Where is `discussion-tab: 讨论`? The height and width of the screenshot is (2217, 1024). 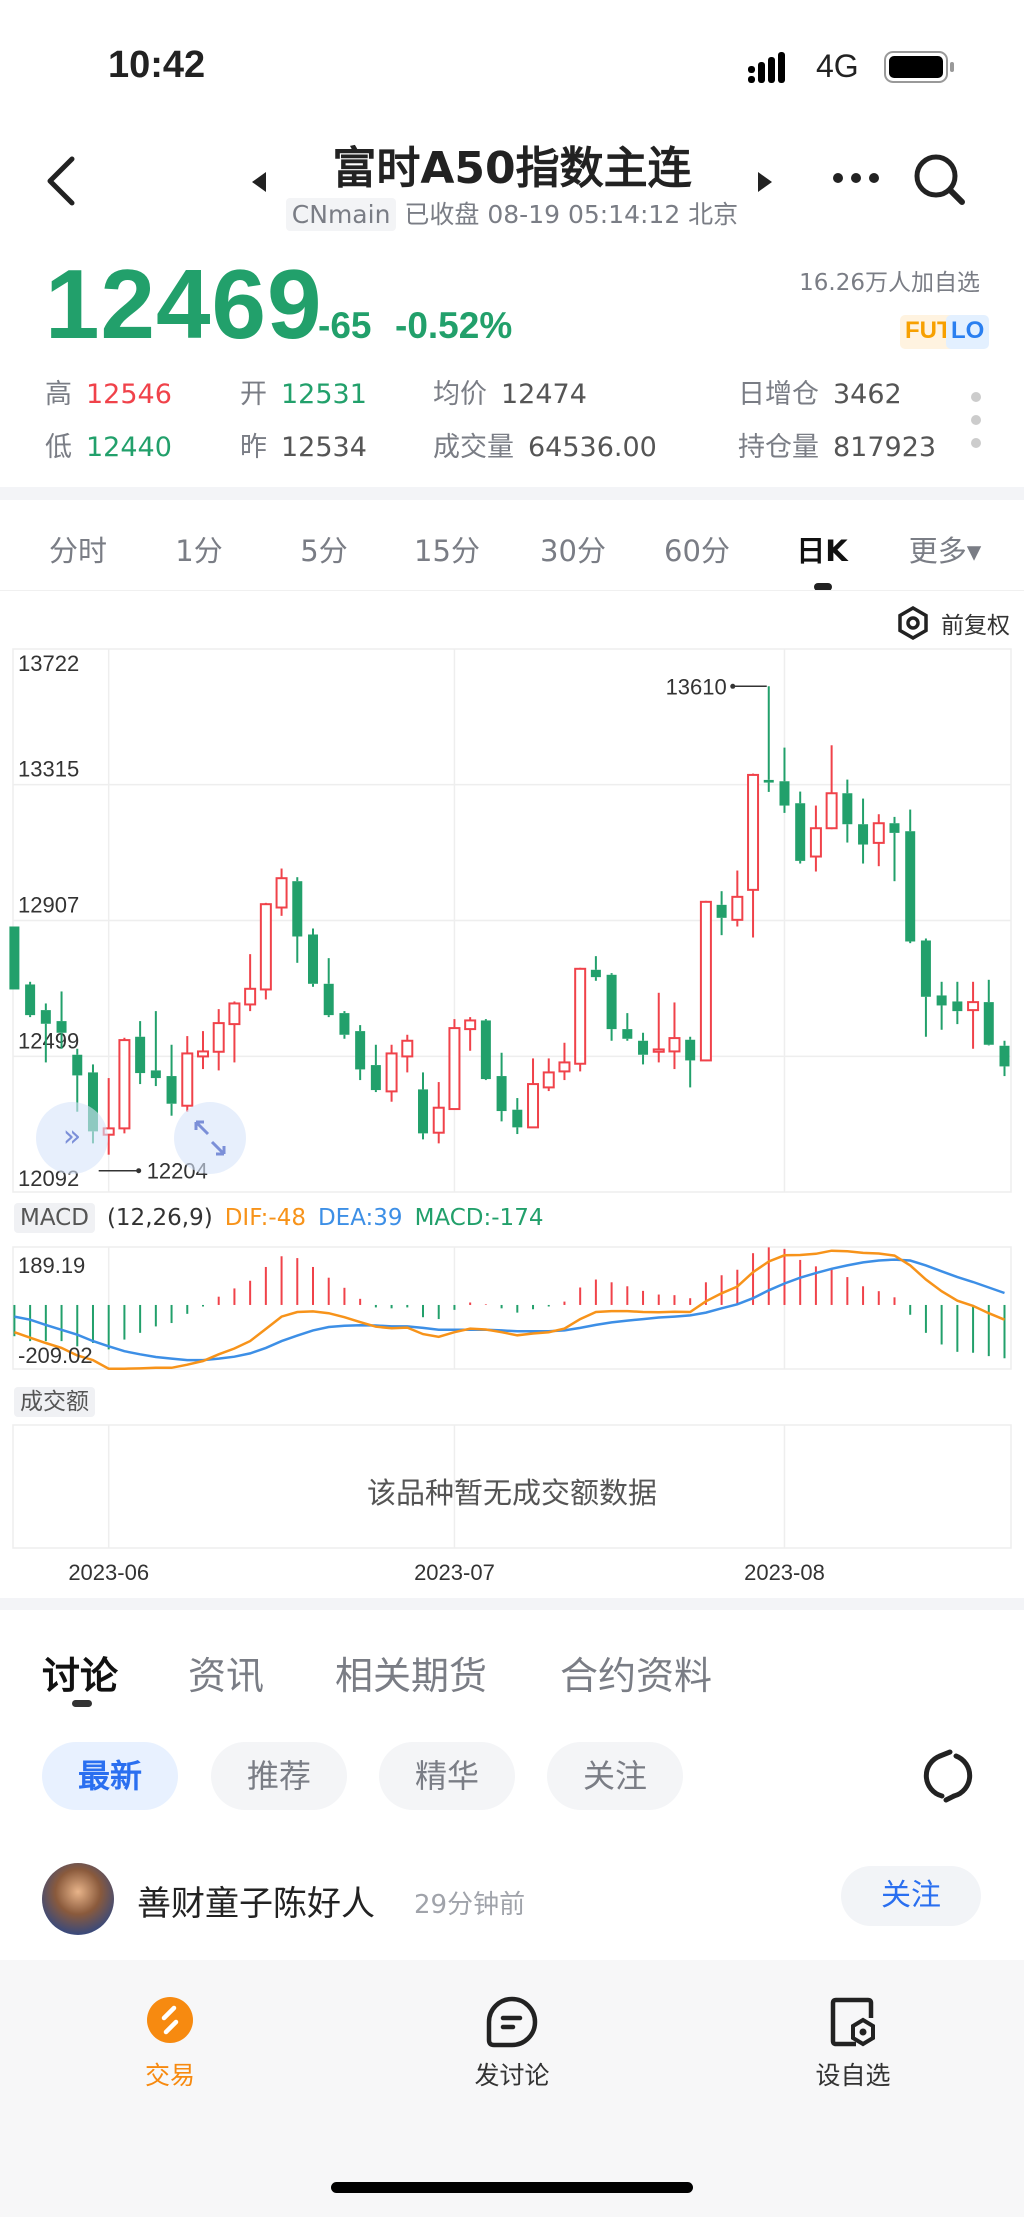 discussion-tab: 讨论 is located at coordinates (80, 1676).